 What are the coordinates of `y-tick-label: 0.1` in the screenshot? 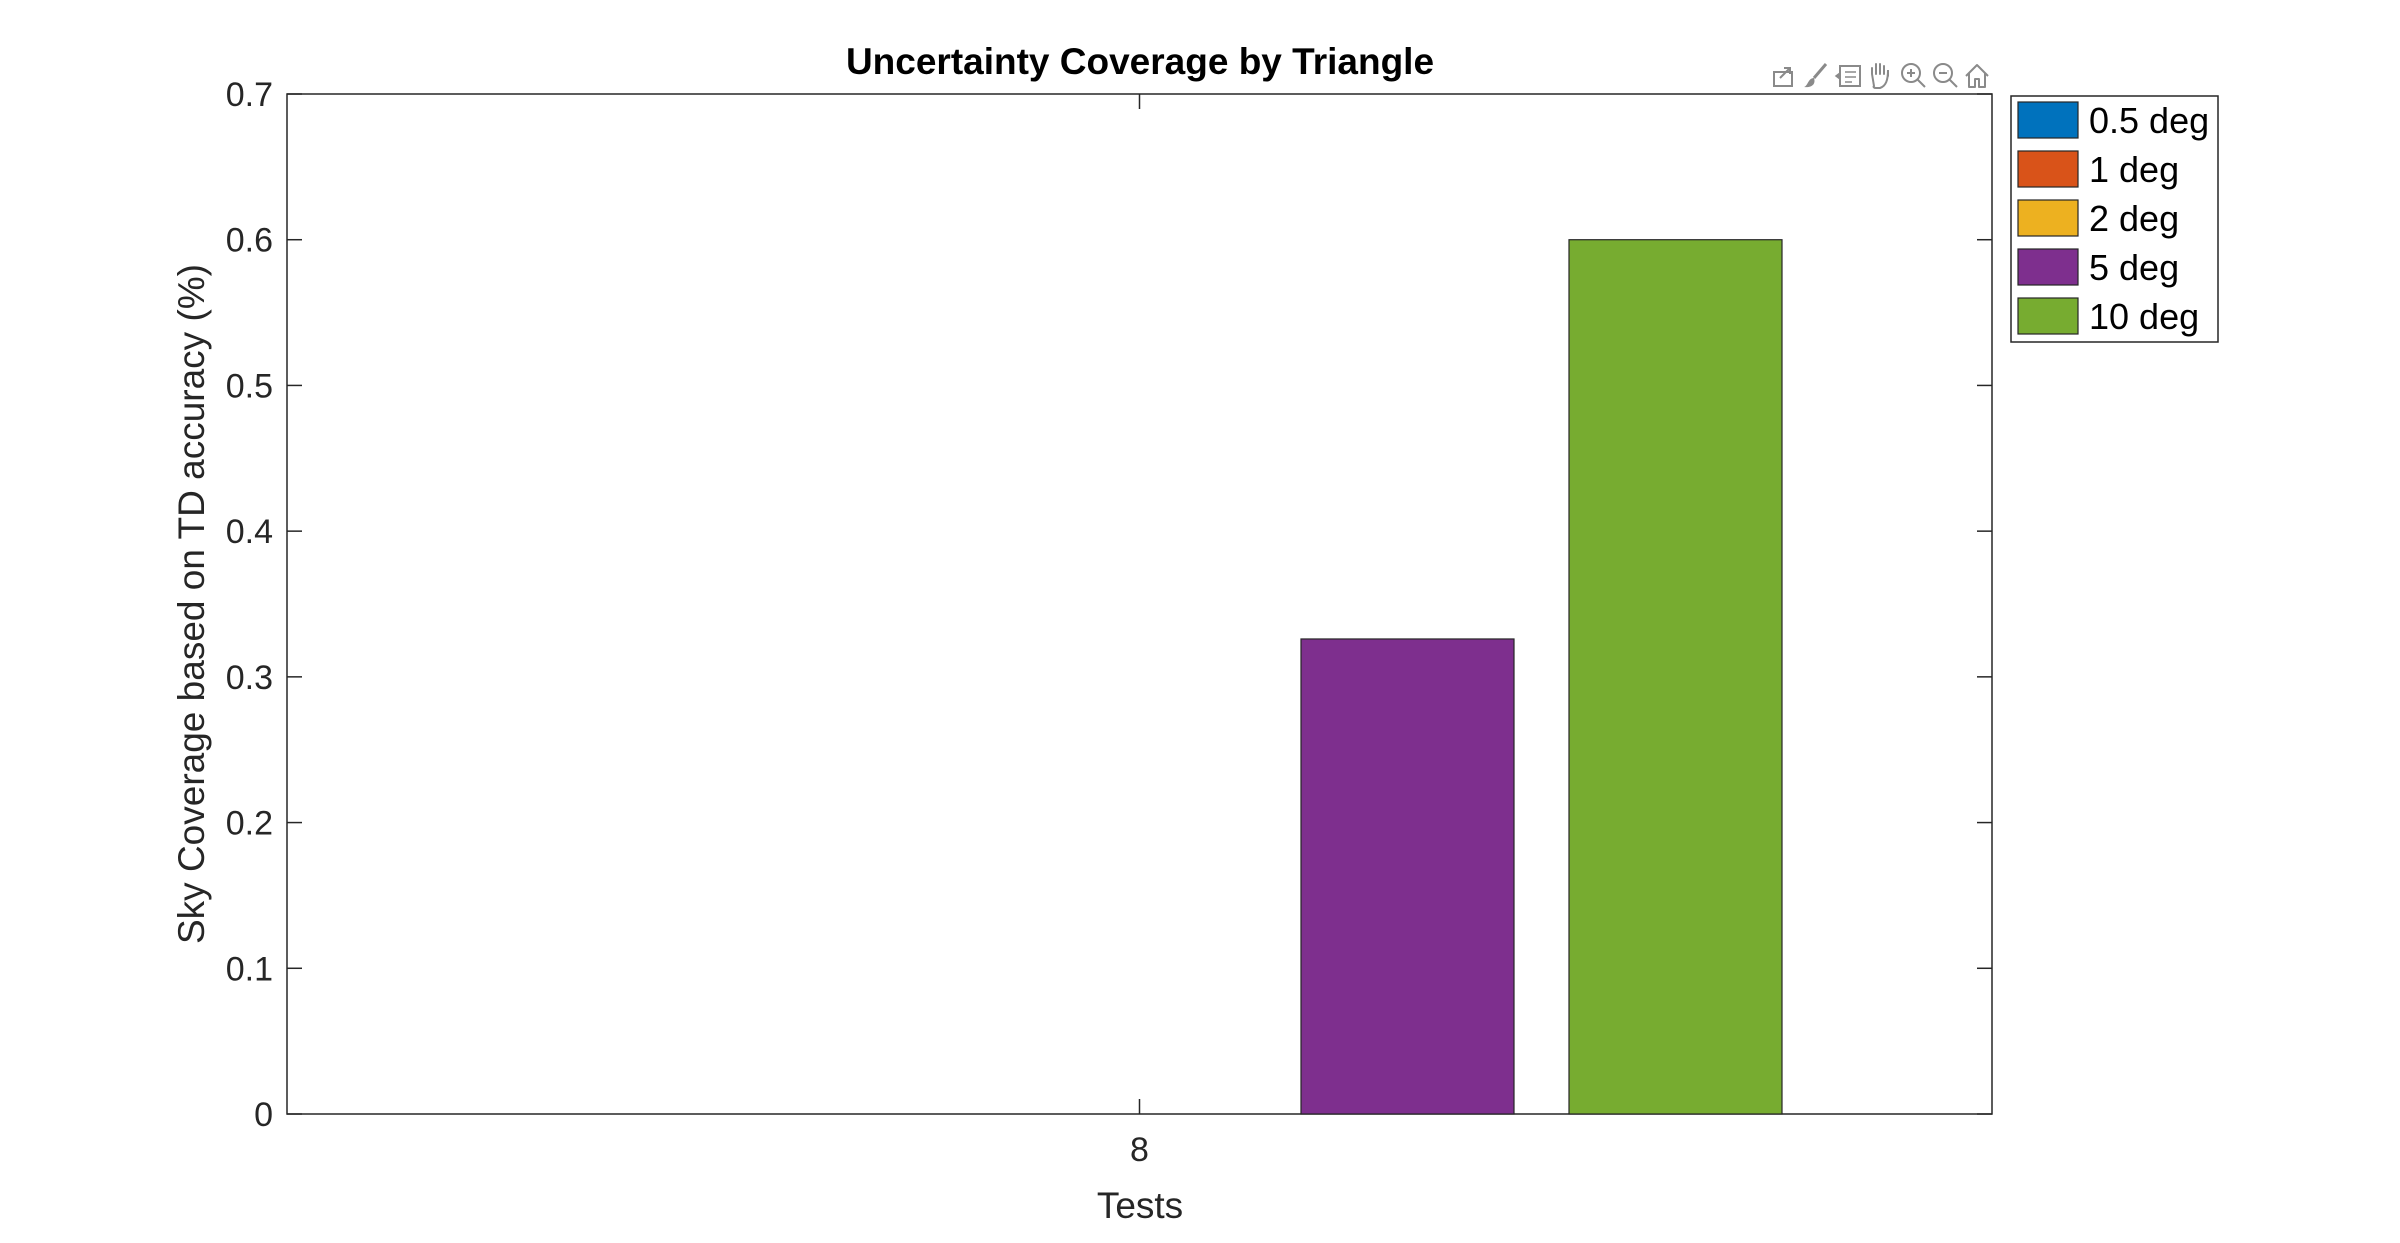 It's located at (249, 969).